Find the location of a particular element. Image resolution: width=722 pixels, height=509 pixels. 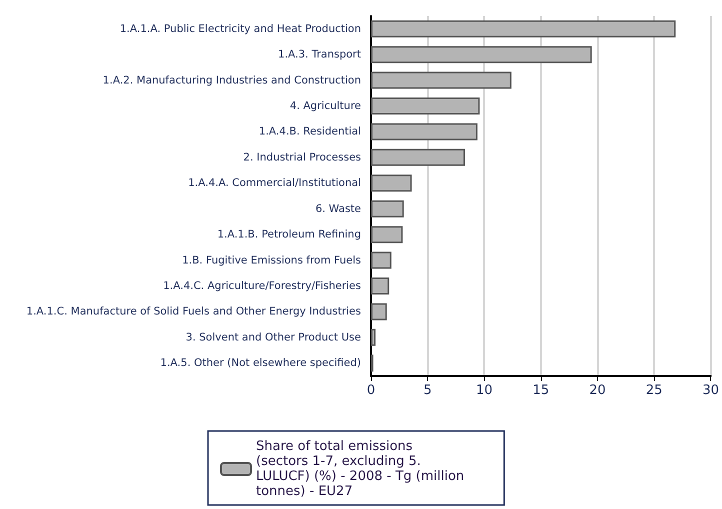

y-tick-label: 1.A.2. Manufacturing Industries and Construction is located at coordinates (231, 80).